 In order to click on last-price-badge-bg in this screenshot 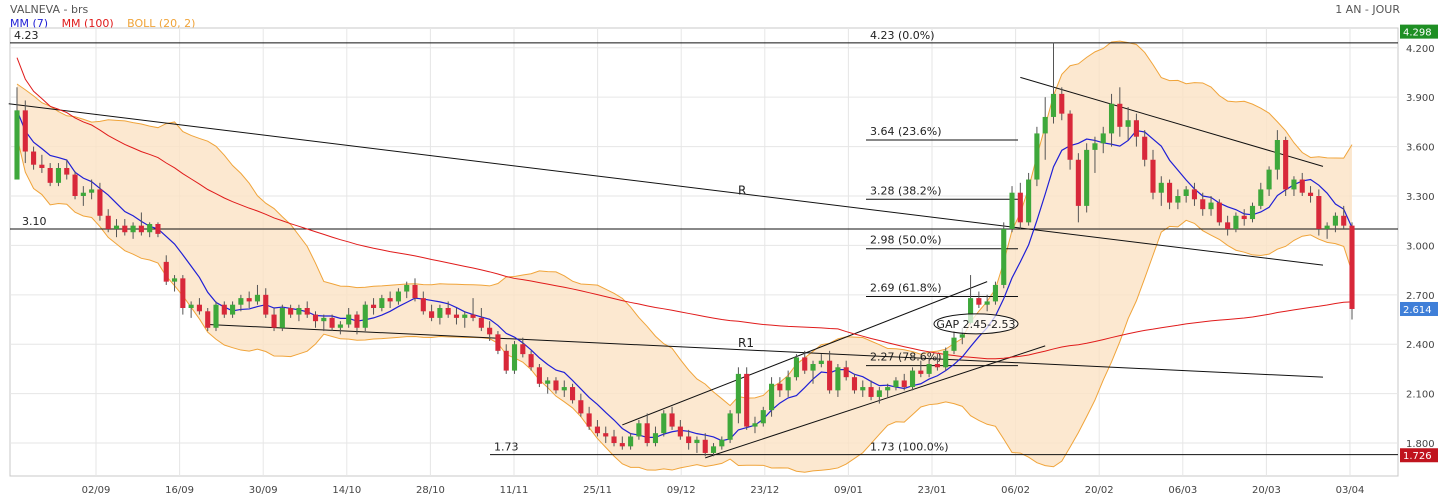, I will do `click(1419, 308)`.